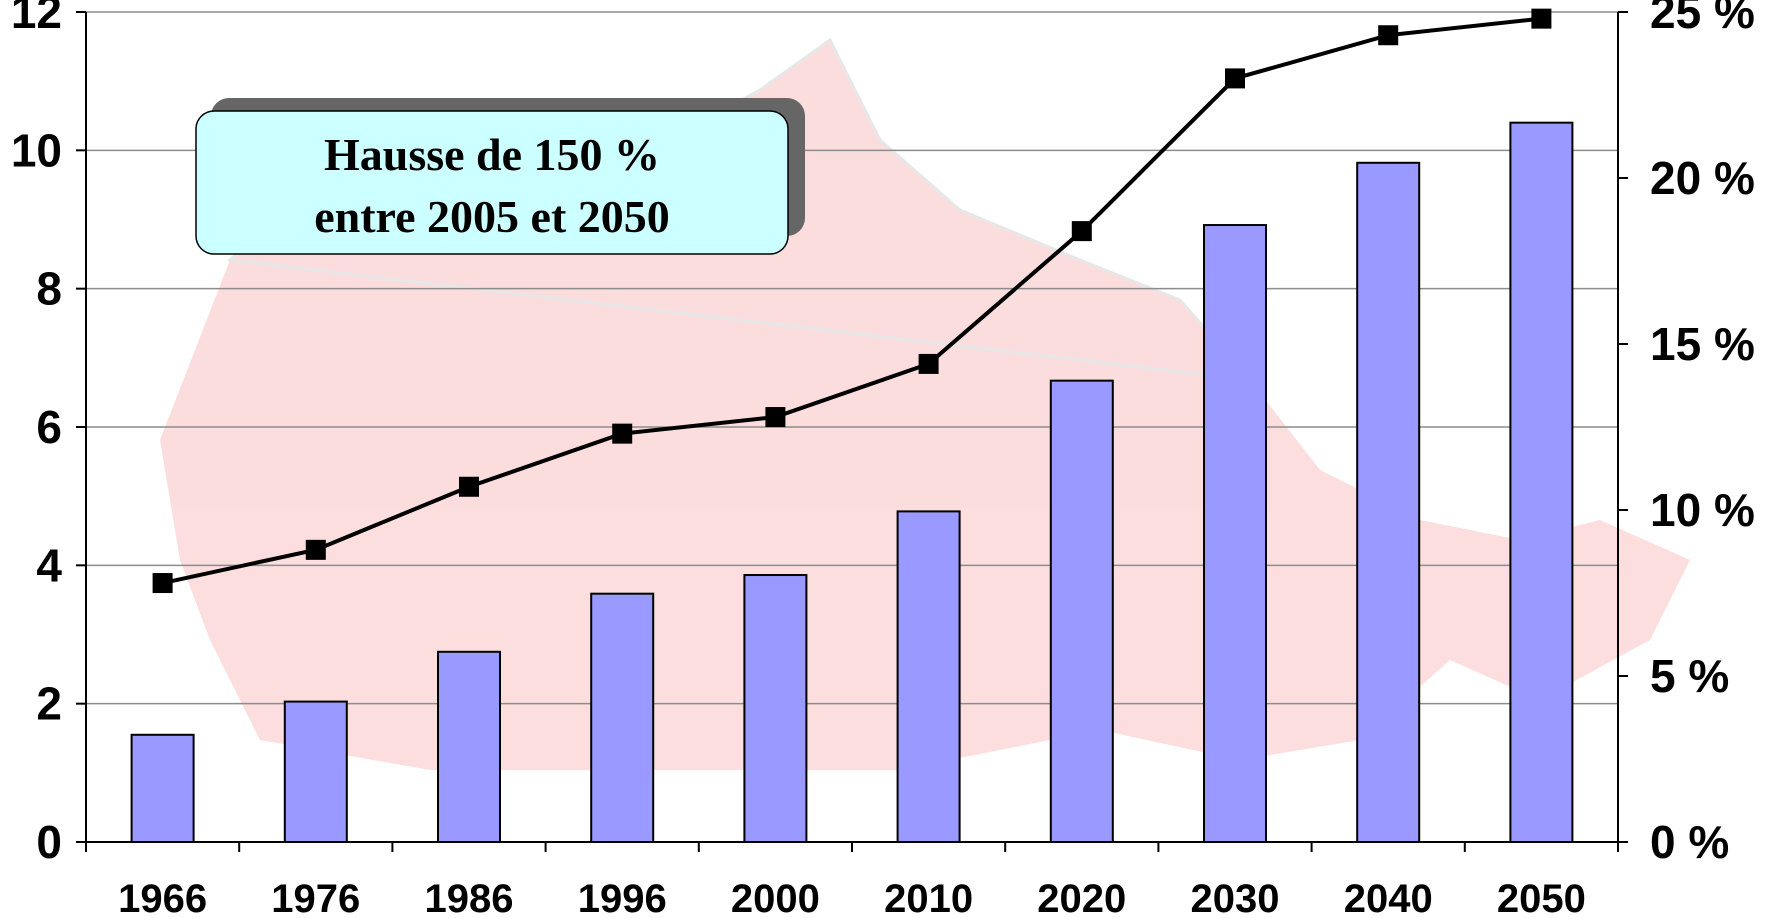  What do you see at coordinates (928, 897) in the screenshot?
I see `x-tick-label-2010: 2010` at bounding box center [928, 897].